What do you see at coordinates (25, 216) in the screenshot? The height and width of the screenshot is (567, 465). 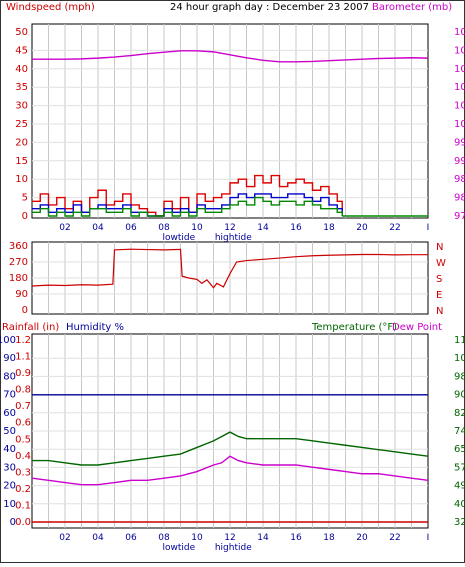 I see `windspeed-tick-label: 0` at bounding box center [25, 216].